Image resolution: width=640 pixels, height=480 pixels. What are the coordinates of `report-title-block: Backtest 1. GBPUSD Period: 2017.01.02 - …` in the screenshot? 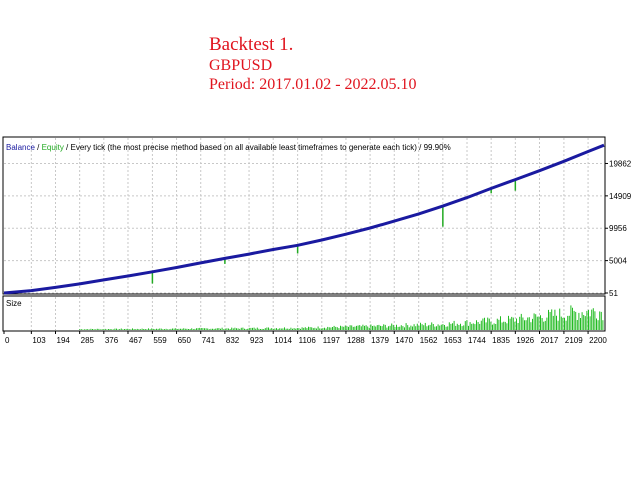 It's located at (313, 64).